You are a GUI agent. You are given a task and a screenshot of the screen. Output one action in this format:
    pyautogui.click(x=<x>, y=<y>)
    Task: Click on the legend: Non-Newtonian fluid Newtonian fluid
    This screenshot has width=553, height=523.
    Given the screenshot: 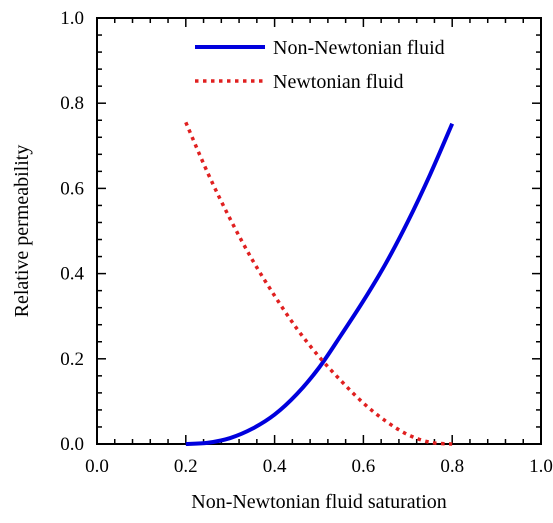 What is the action you would take?
    pyautogui.click(x=320, y=65)
    